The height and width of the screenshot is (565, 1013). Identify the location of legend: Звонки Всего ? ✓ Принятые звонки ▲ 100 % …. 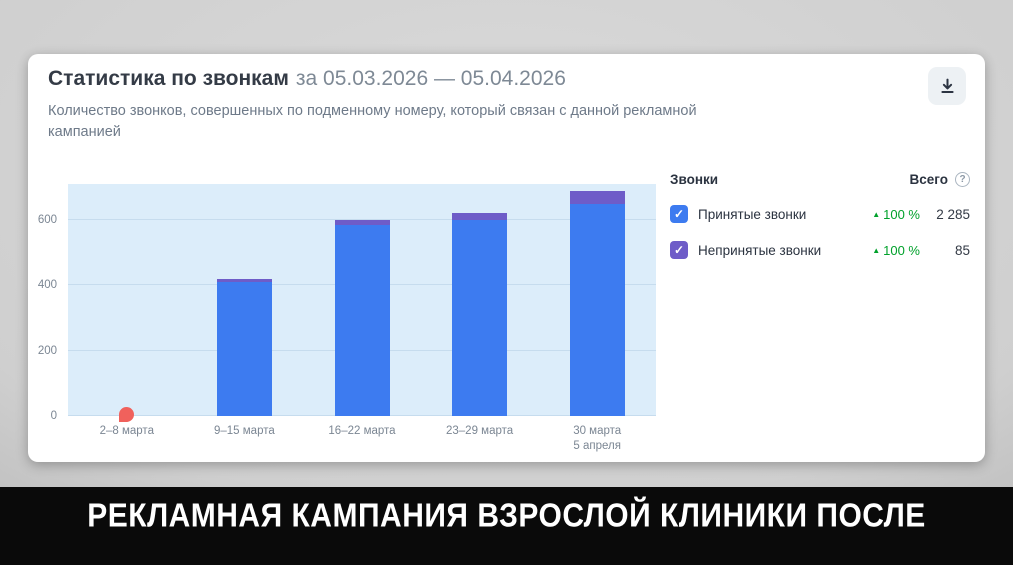
(820, 223).